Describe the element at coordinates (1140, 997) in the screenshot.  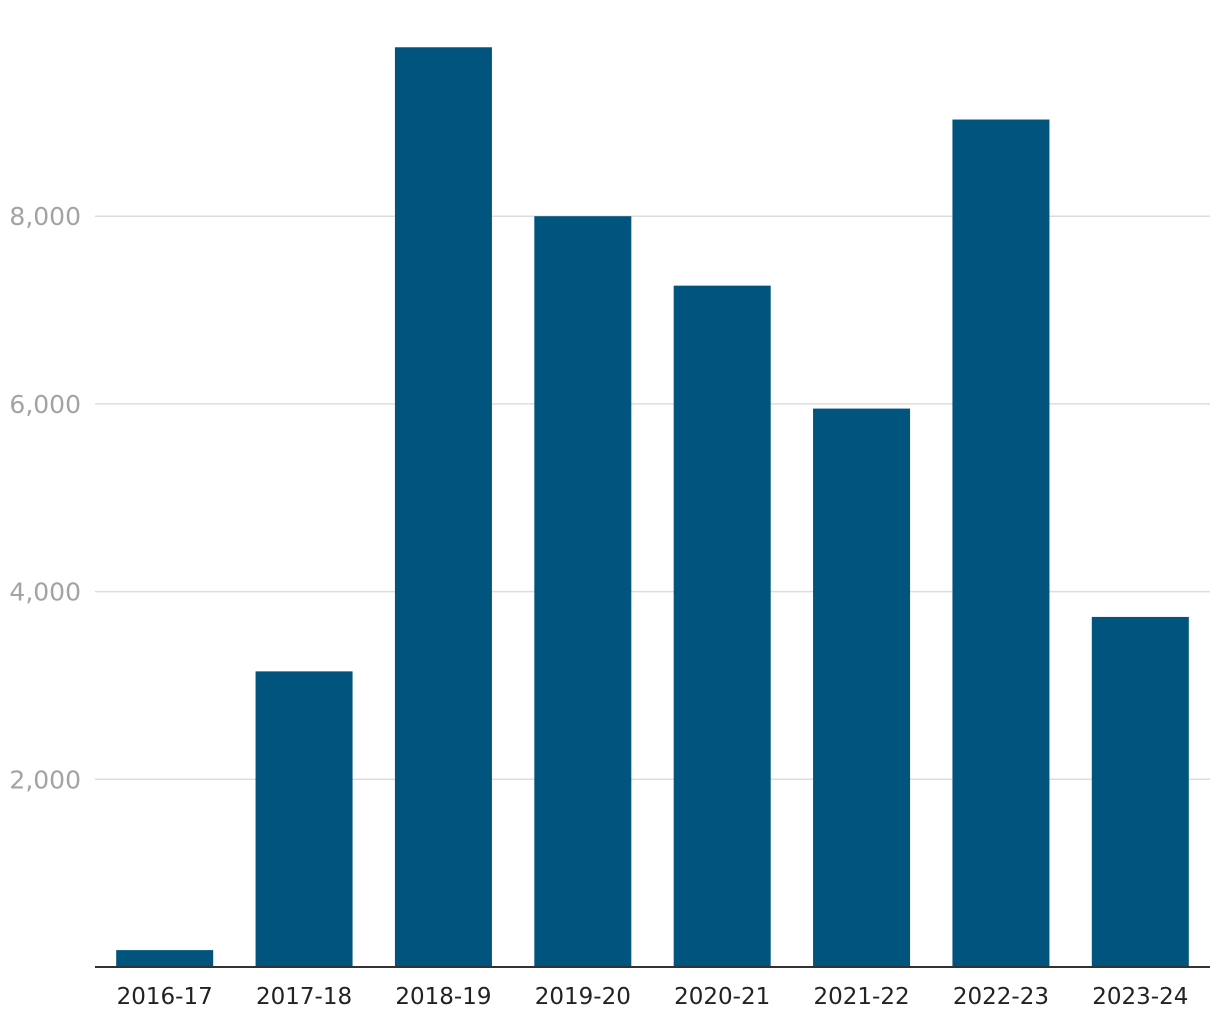
I see `x-tick-label: 2023-24` at that location.